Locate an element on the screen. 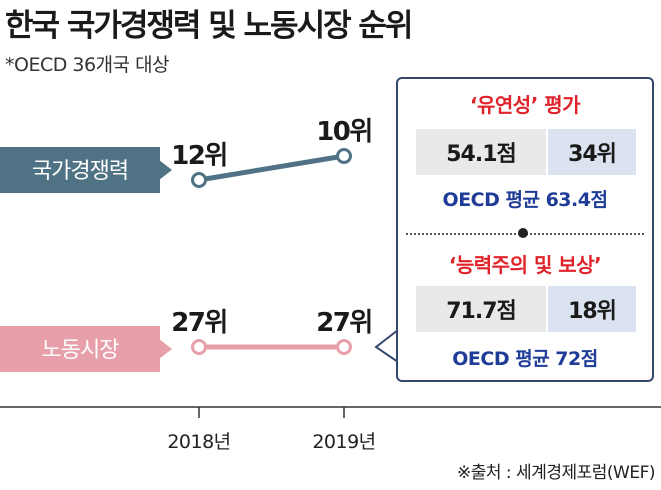 Image resolution: width=661 pixels, height=490 pixels. merit-rank: 18위 is located at coordinates (592, 309).